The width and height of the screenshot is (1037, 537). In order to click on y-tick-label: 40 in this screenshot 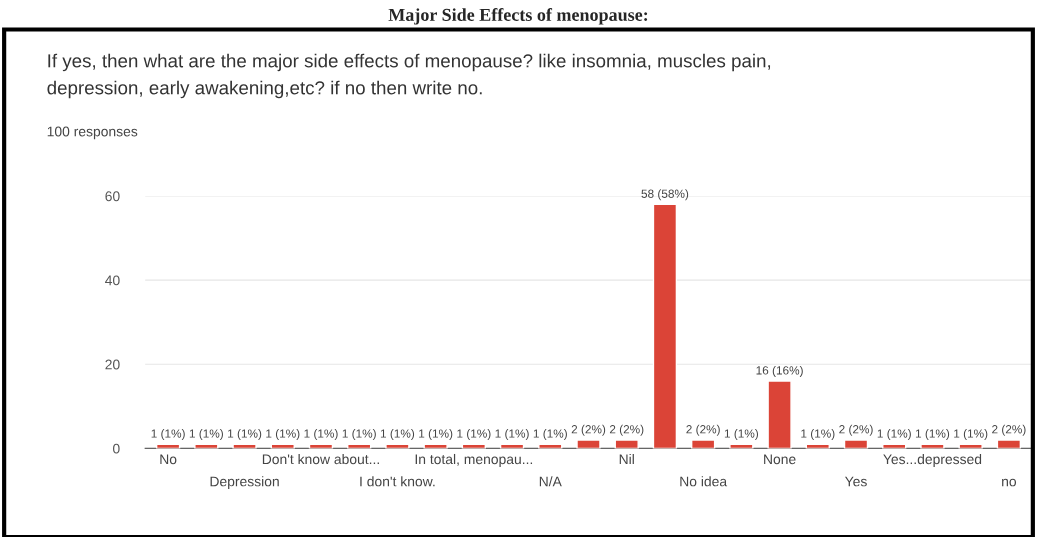, I will do `click(112, 280)`.